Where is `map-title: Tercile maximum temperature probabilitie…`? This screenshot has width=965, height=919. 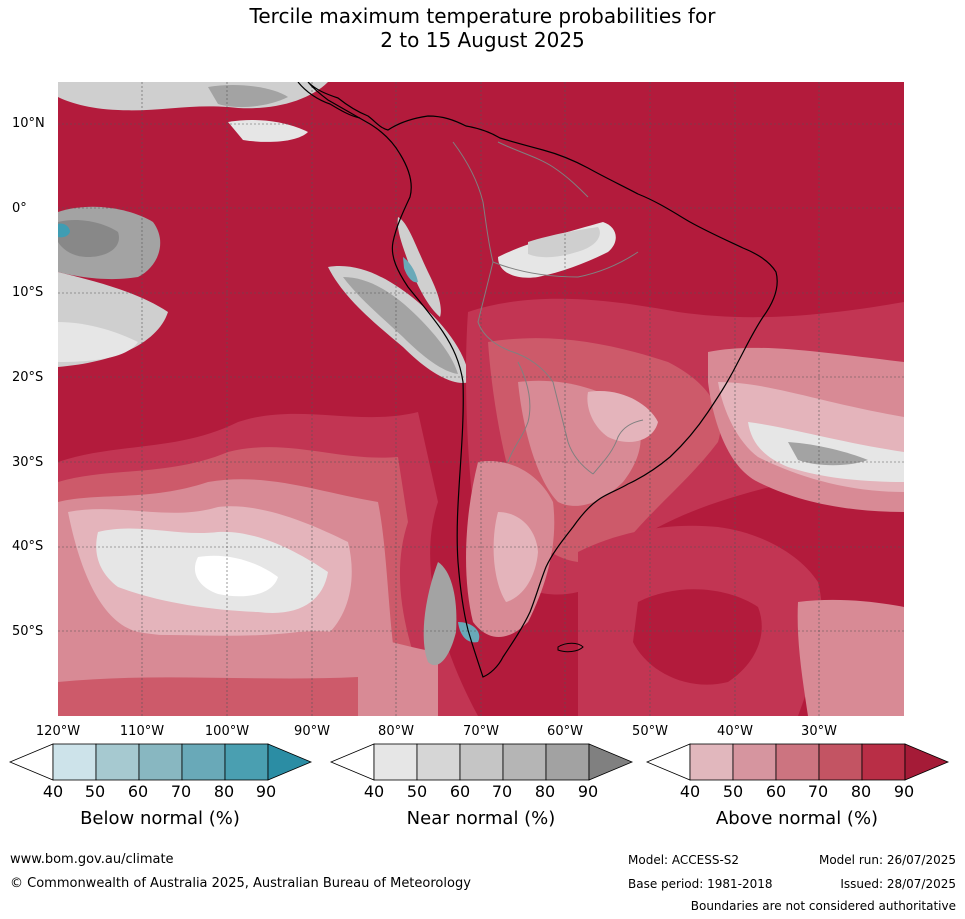 map-title: Tercile maximum temperature probabilitie… is located at coordinates (482, 28).